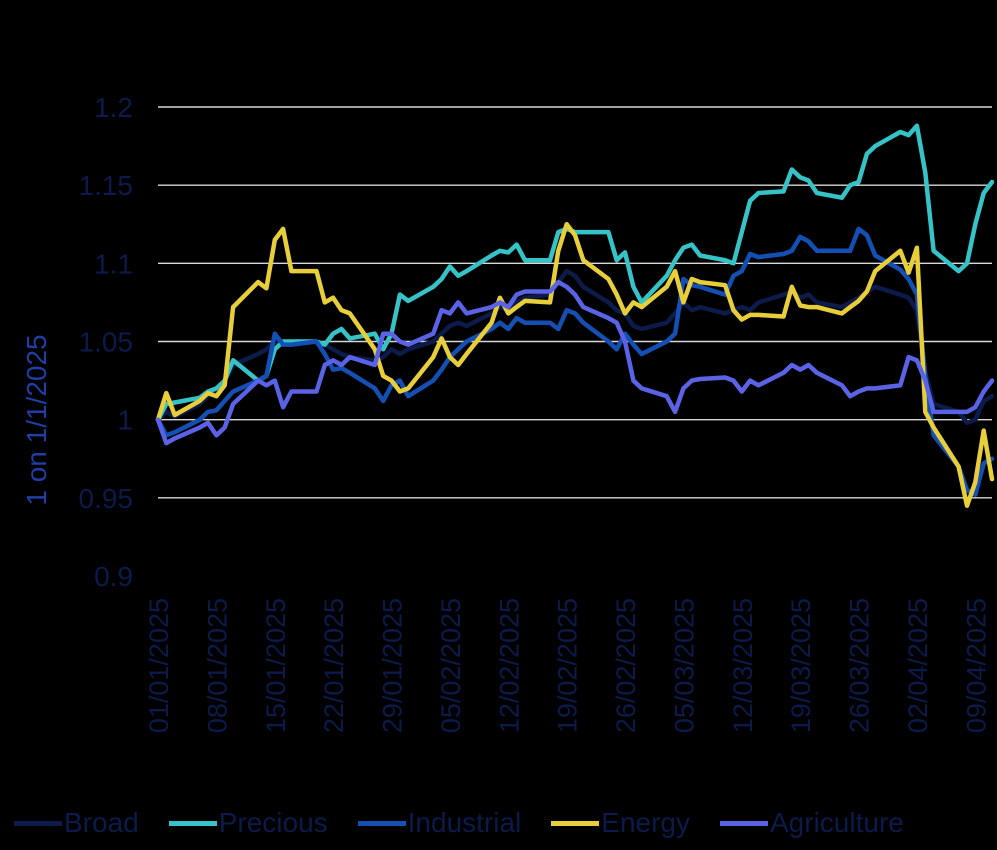 The width and height of the screenshot is (997, 850). What do you see at coordinates (837, 822) in the screenshot?
I see `legend-label: Agriculture` at bounding box center [837, 822].